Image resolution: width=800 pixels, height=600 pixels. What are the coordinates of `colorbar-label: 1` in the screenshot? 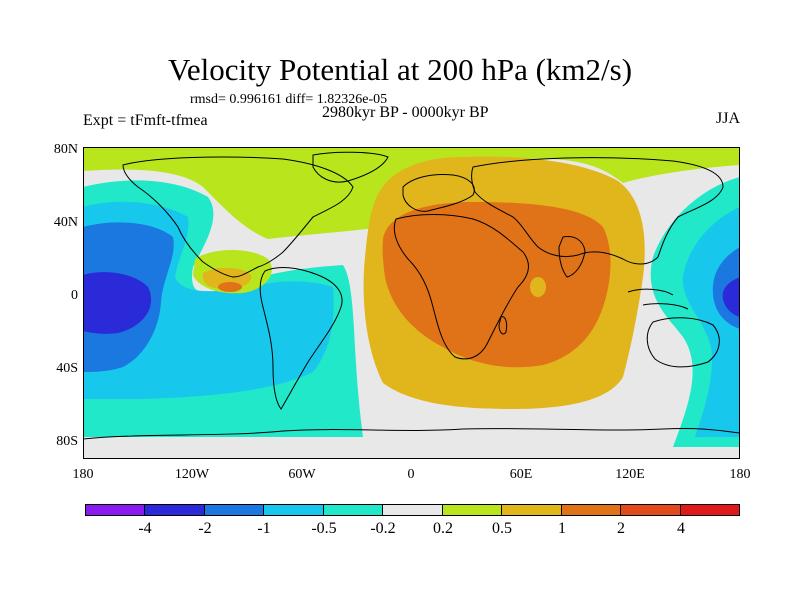 It's located at (562, 528).